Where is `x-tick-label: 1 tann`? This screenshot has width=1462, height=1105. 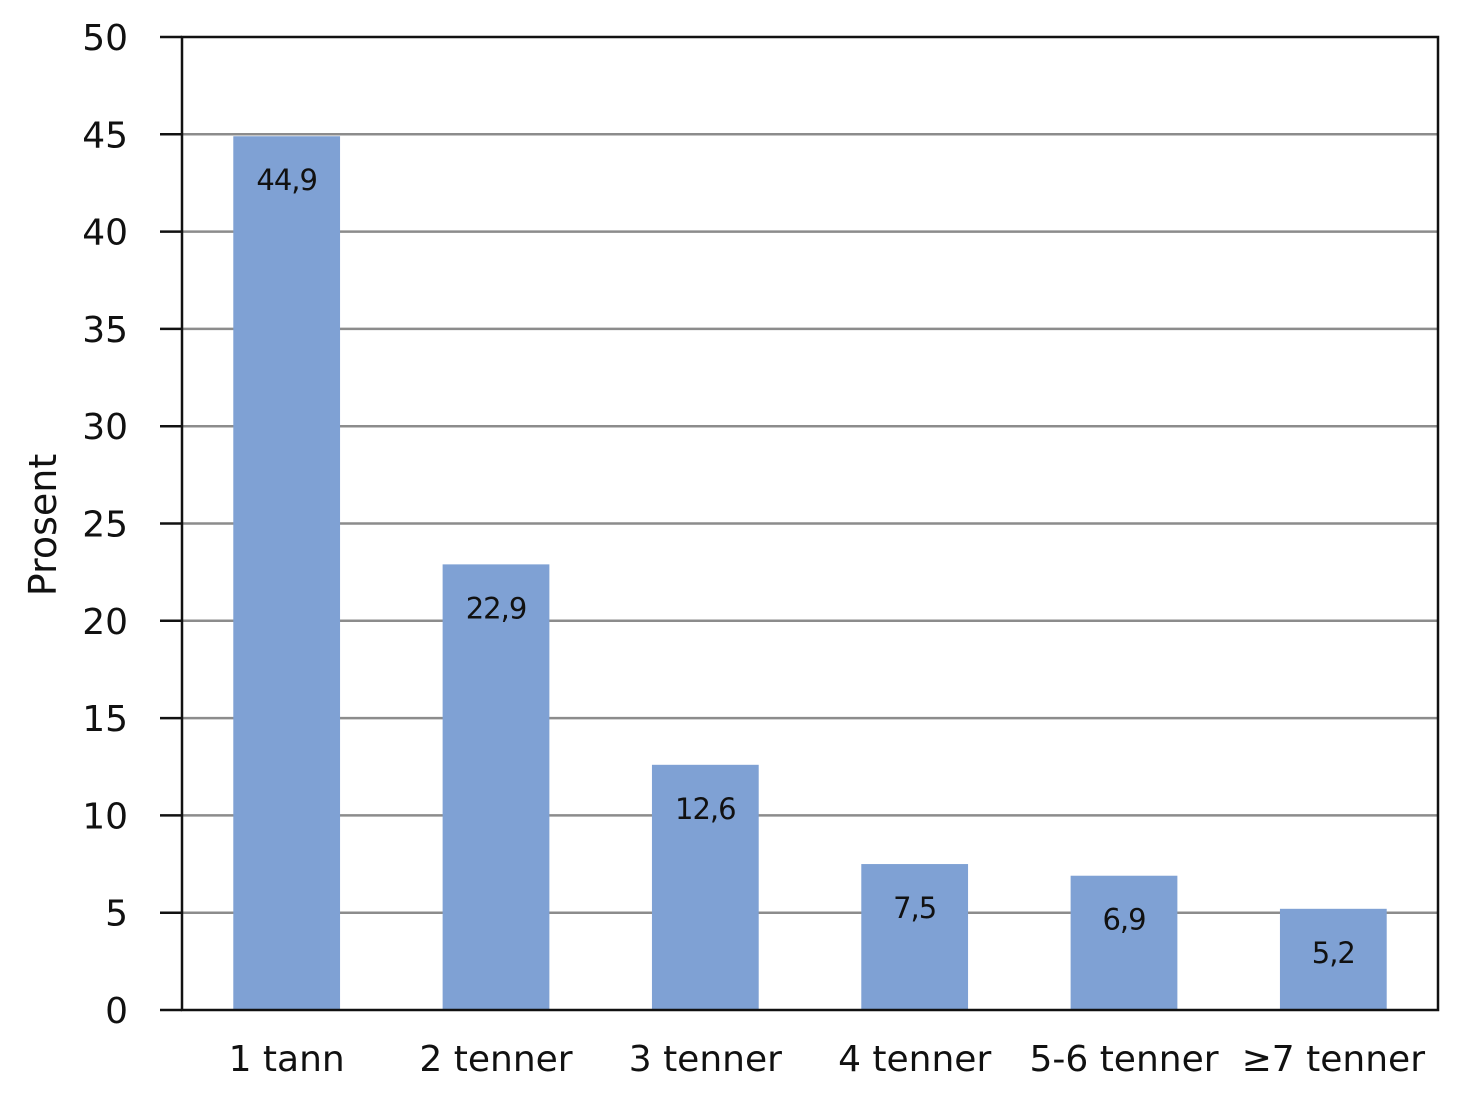 x-tick-label: 1 tann is located at coordinates (287, 1059).